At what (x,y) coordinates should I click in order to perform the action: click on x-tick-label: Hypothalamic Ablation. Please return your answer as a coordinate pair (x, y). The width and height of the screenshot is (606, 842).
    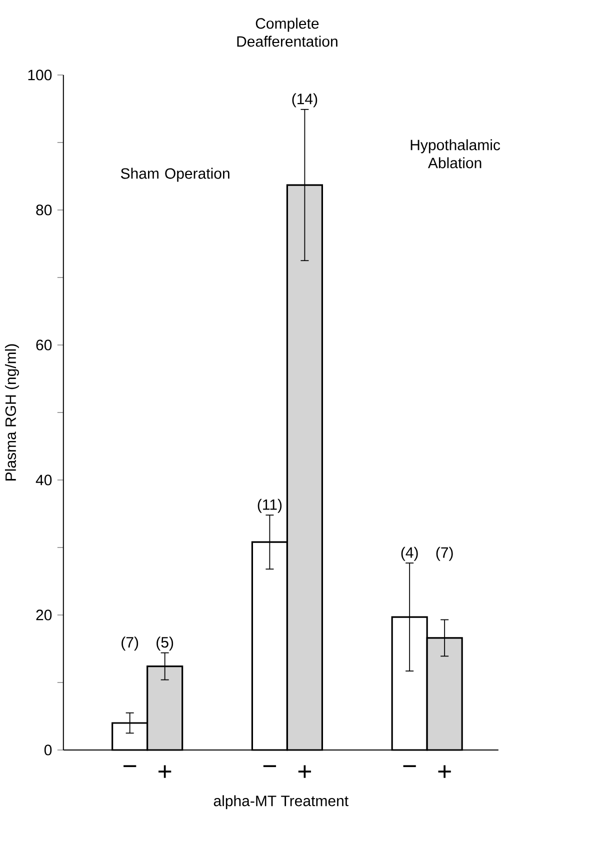
    Looking at the image, I should click on (455, 153).